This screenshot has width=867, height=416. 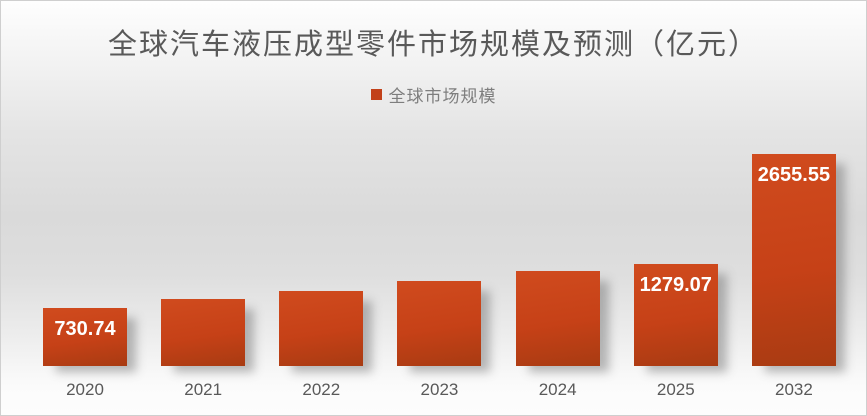 I want to click on legend: 全球市场规模, so click(x=433, y=94).